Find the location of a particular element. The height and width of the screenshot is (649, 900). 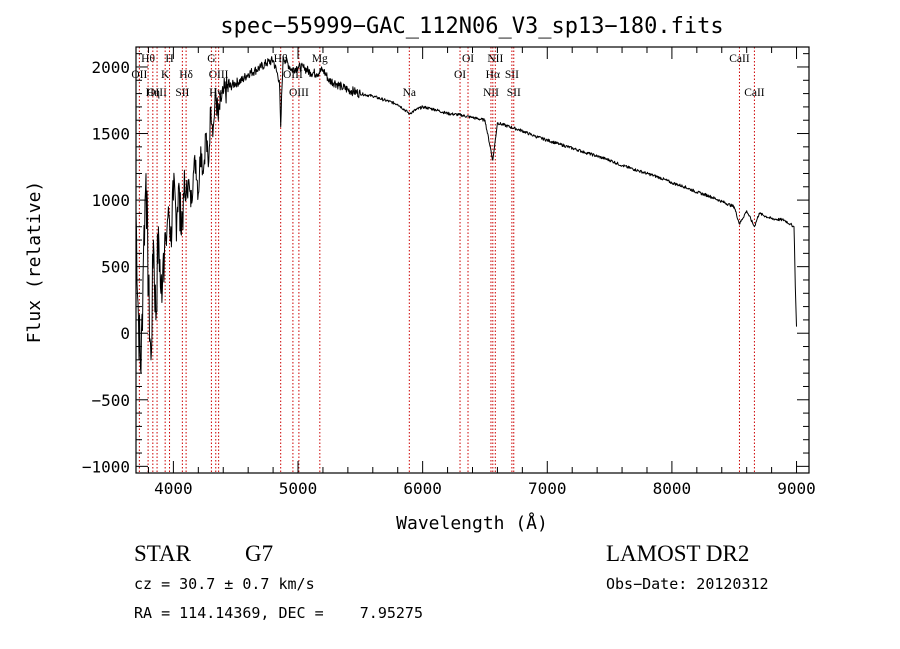

x-tick-label: 8000 is located at coordinates (672, 488).